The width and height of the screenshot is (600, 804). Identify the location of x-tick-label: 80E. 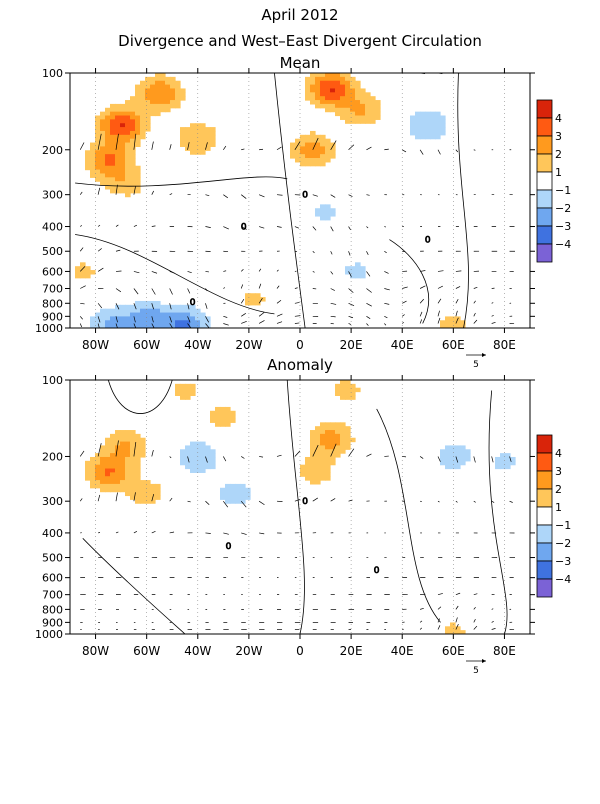
(504, 651).